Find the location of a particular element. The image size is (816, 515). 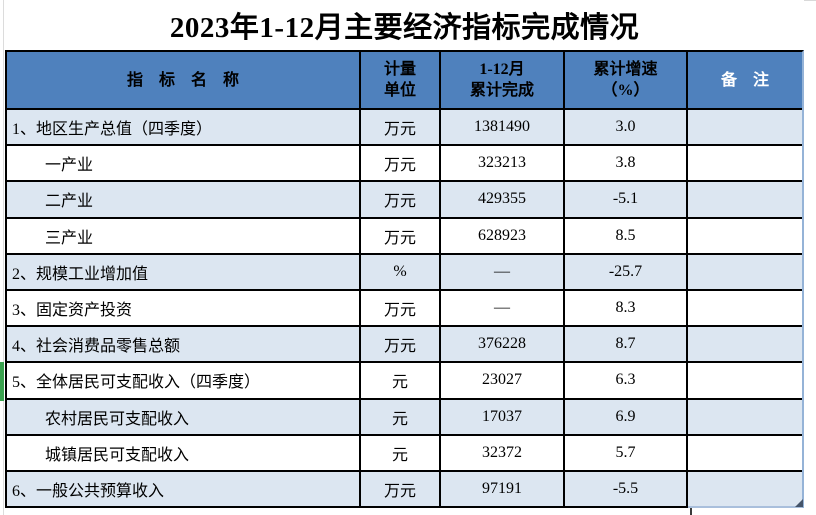

cell-growth-rate: 6.3 is located at coordinates (626, 381).